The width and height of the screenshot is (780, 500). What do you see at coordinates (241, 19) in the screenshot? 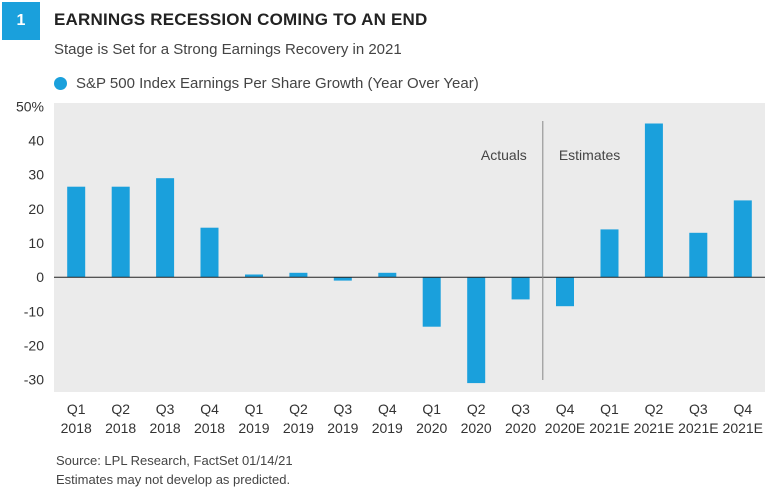
I see `chart-title: EARNINGS RECESSION COMING TO AN END` at bounding box center [241, 19].